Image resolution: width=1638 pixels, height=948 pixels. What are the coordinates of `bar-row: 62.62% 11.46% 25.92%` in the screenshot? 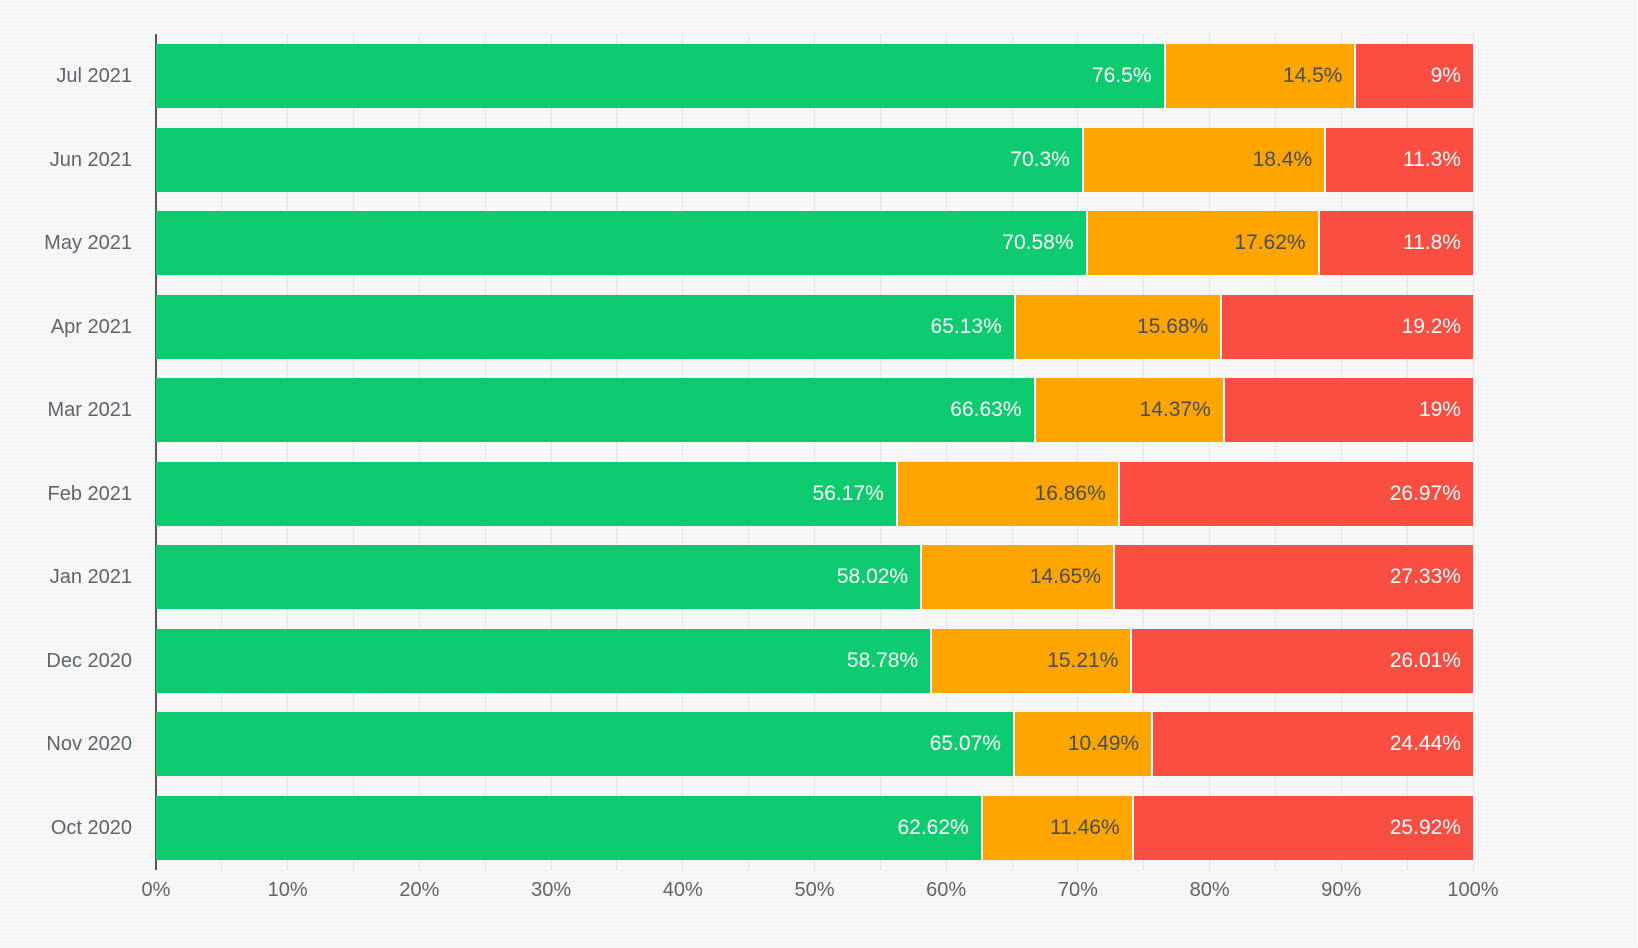 It's located at (814, 827).